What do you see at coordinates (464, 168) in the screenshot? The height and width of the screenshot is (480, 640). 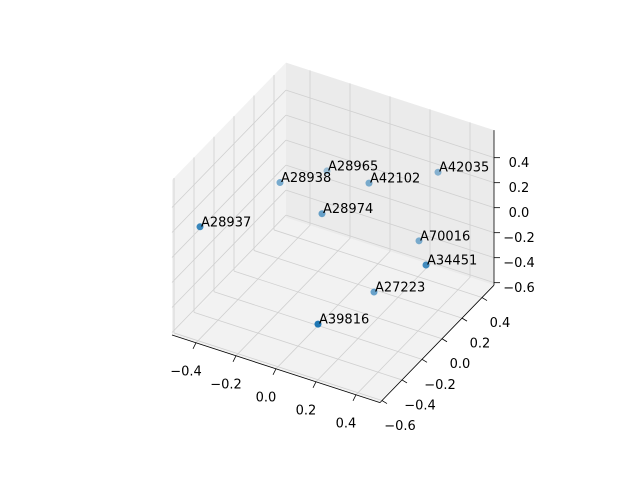 I see `point-label: A42035` at bounding box center [464, 168].